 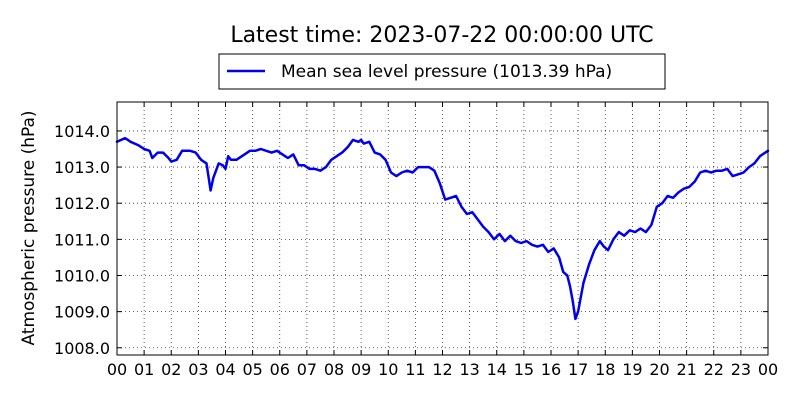 I want to click on x-tick-label: 11, so click(x=415, y=369).